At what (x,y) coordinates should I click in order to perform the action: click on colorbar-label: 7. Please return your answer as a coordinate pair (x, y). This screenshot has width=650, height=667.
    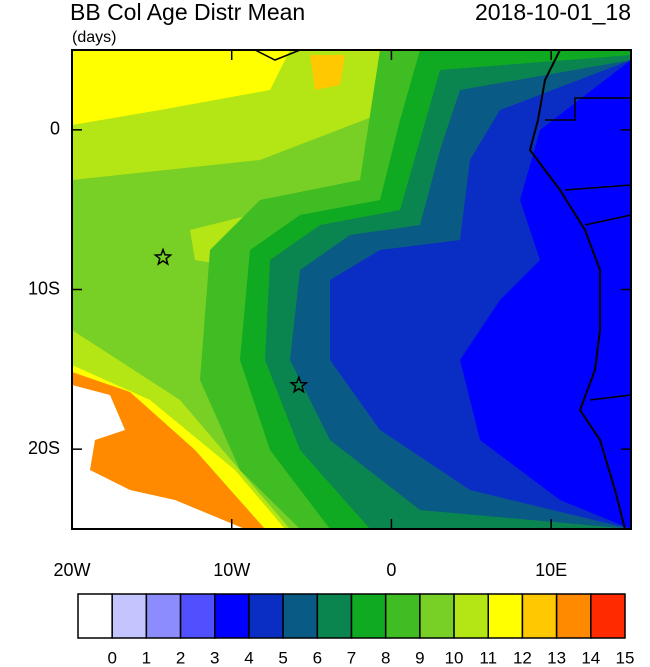
    Looking at the image, I should click on (351, 657).